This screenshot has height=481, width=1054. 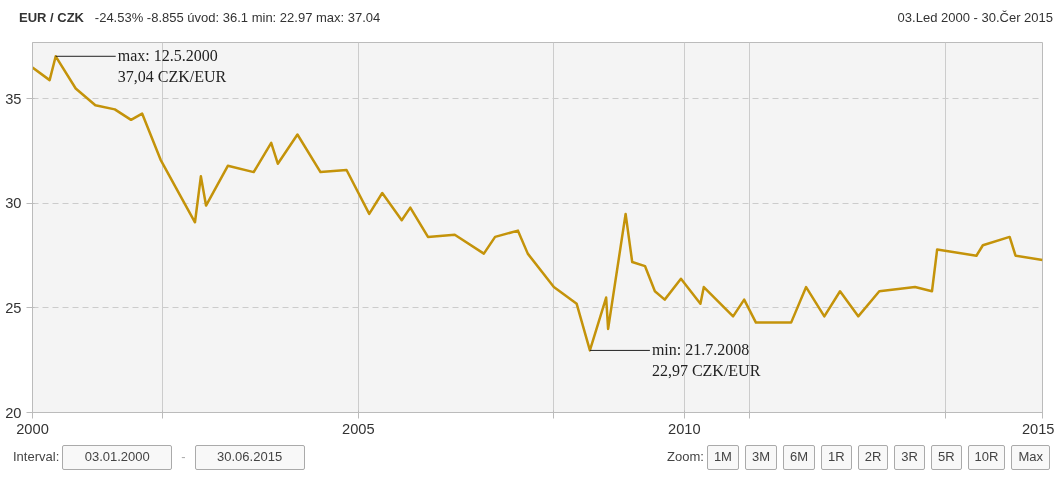 I want to click on x-tick-label: 2005, so click(x=358, y=428).